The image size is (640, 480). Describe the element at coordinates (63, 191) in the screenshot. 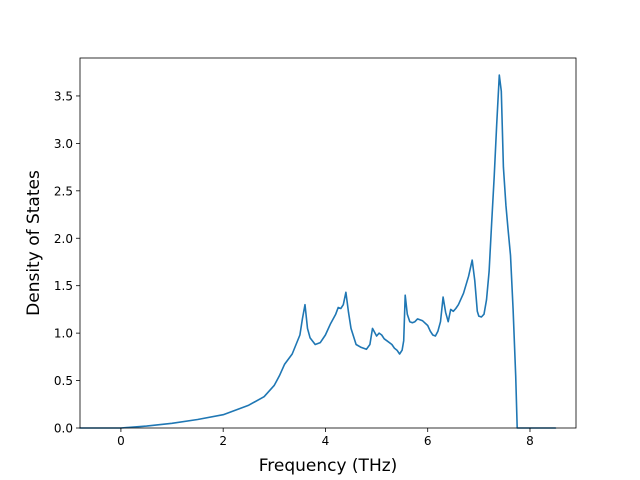

I see `y-tick-label: 2.5` at that location.